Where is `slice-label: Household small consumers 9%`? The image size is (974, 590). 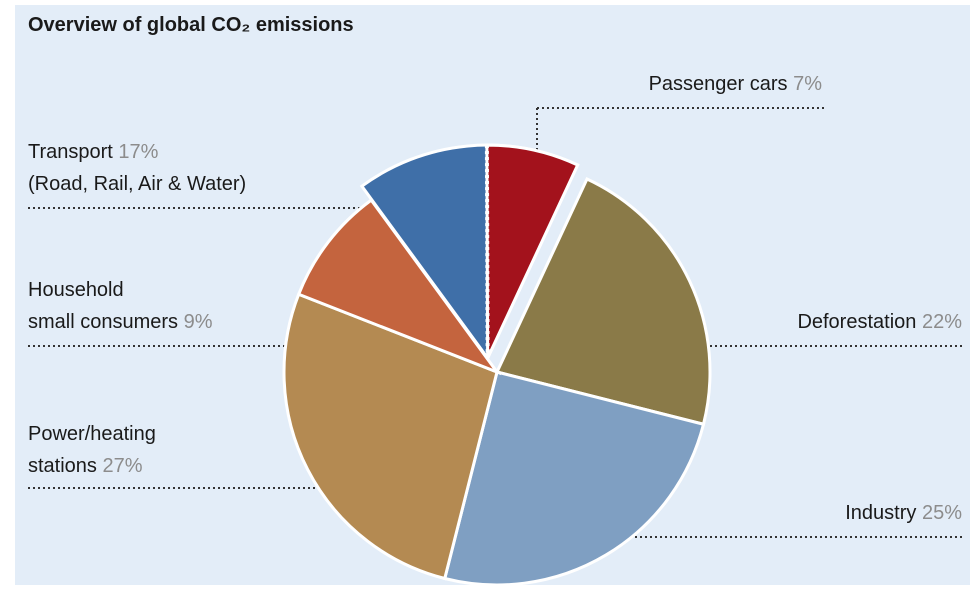
slice-label: Household small consumers 9% is located at coordinates (120, 306).